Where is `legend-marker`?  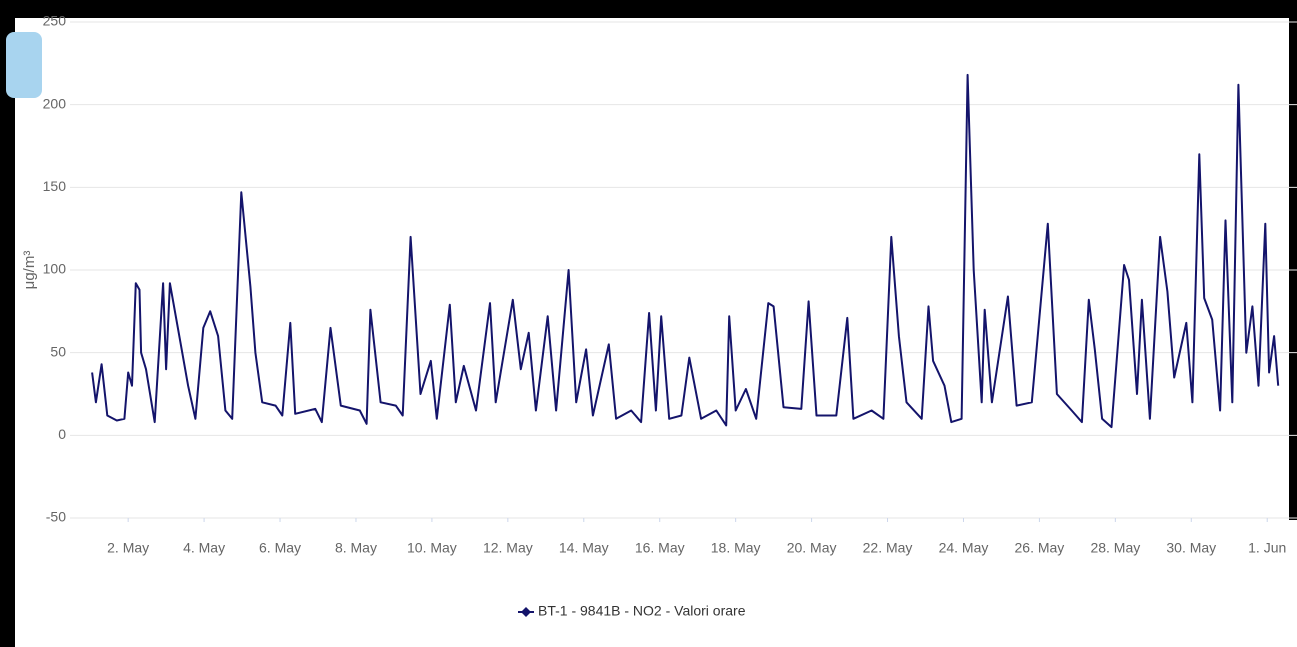 legend-marker is located at coordinates (526, 612).